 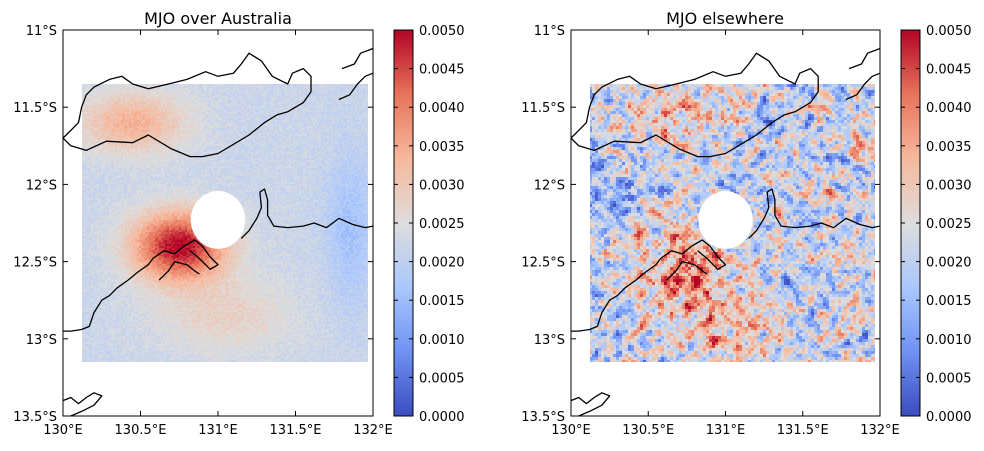 I want to click on panel-title: MJO over Australia, so click(x=218, y=18).